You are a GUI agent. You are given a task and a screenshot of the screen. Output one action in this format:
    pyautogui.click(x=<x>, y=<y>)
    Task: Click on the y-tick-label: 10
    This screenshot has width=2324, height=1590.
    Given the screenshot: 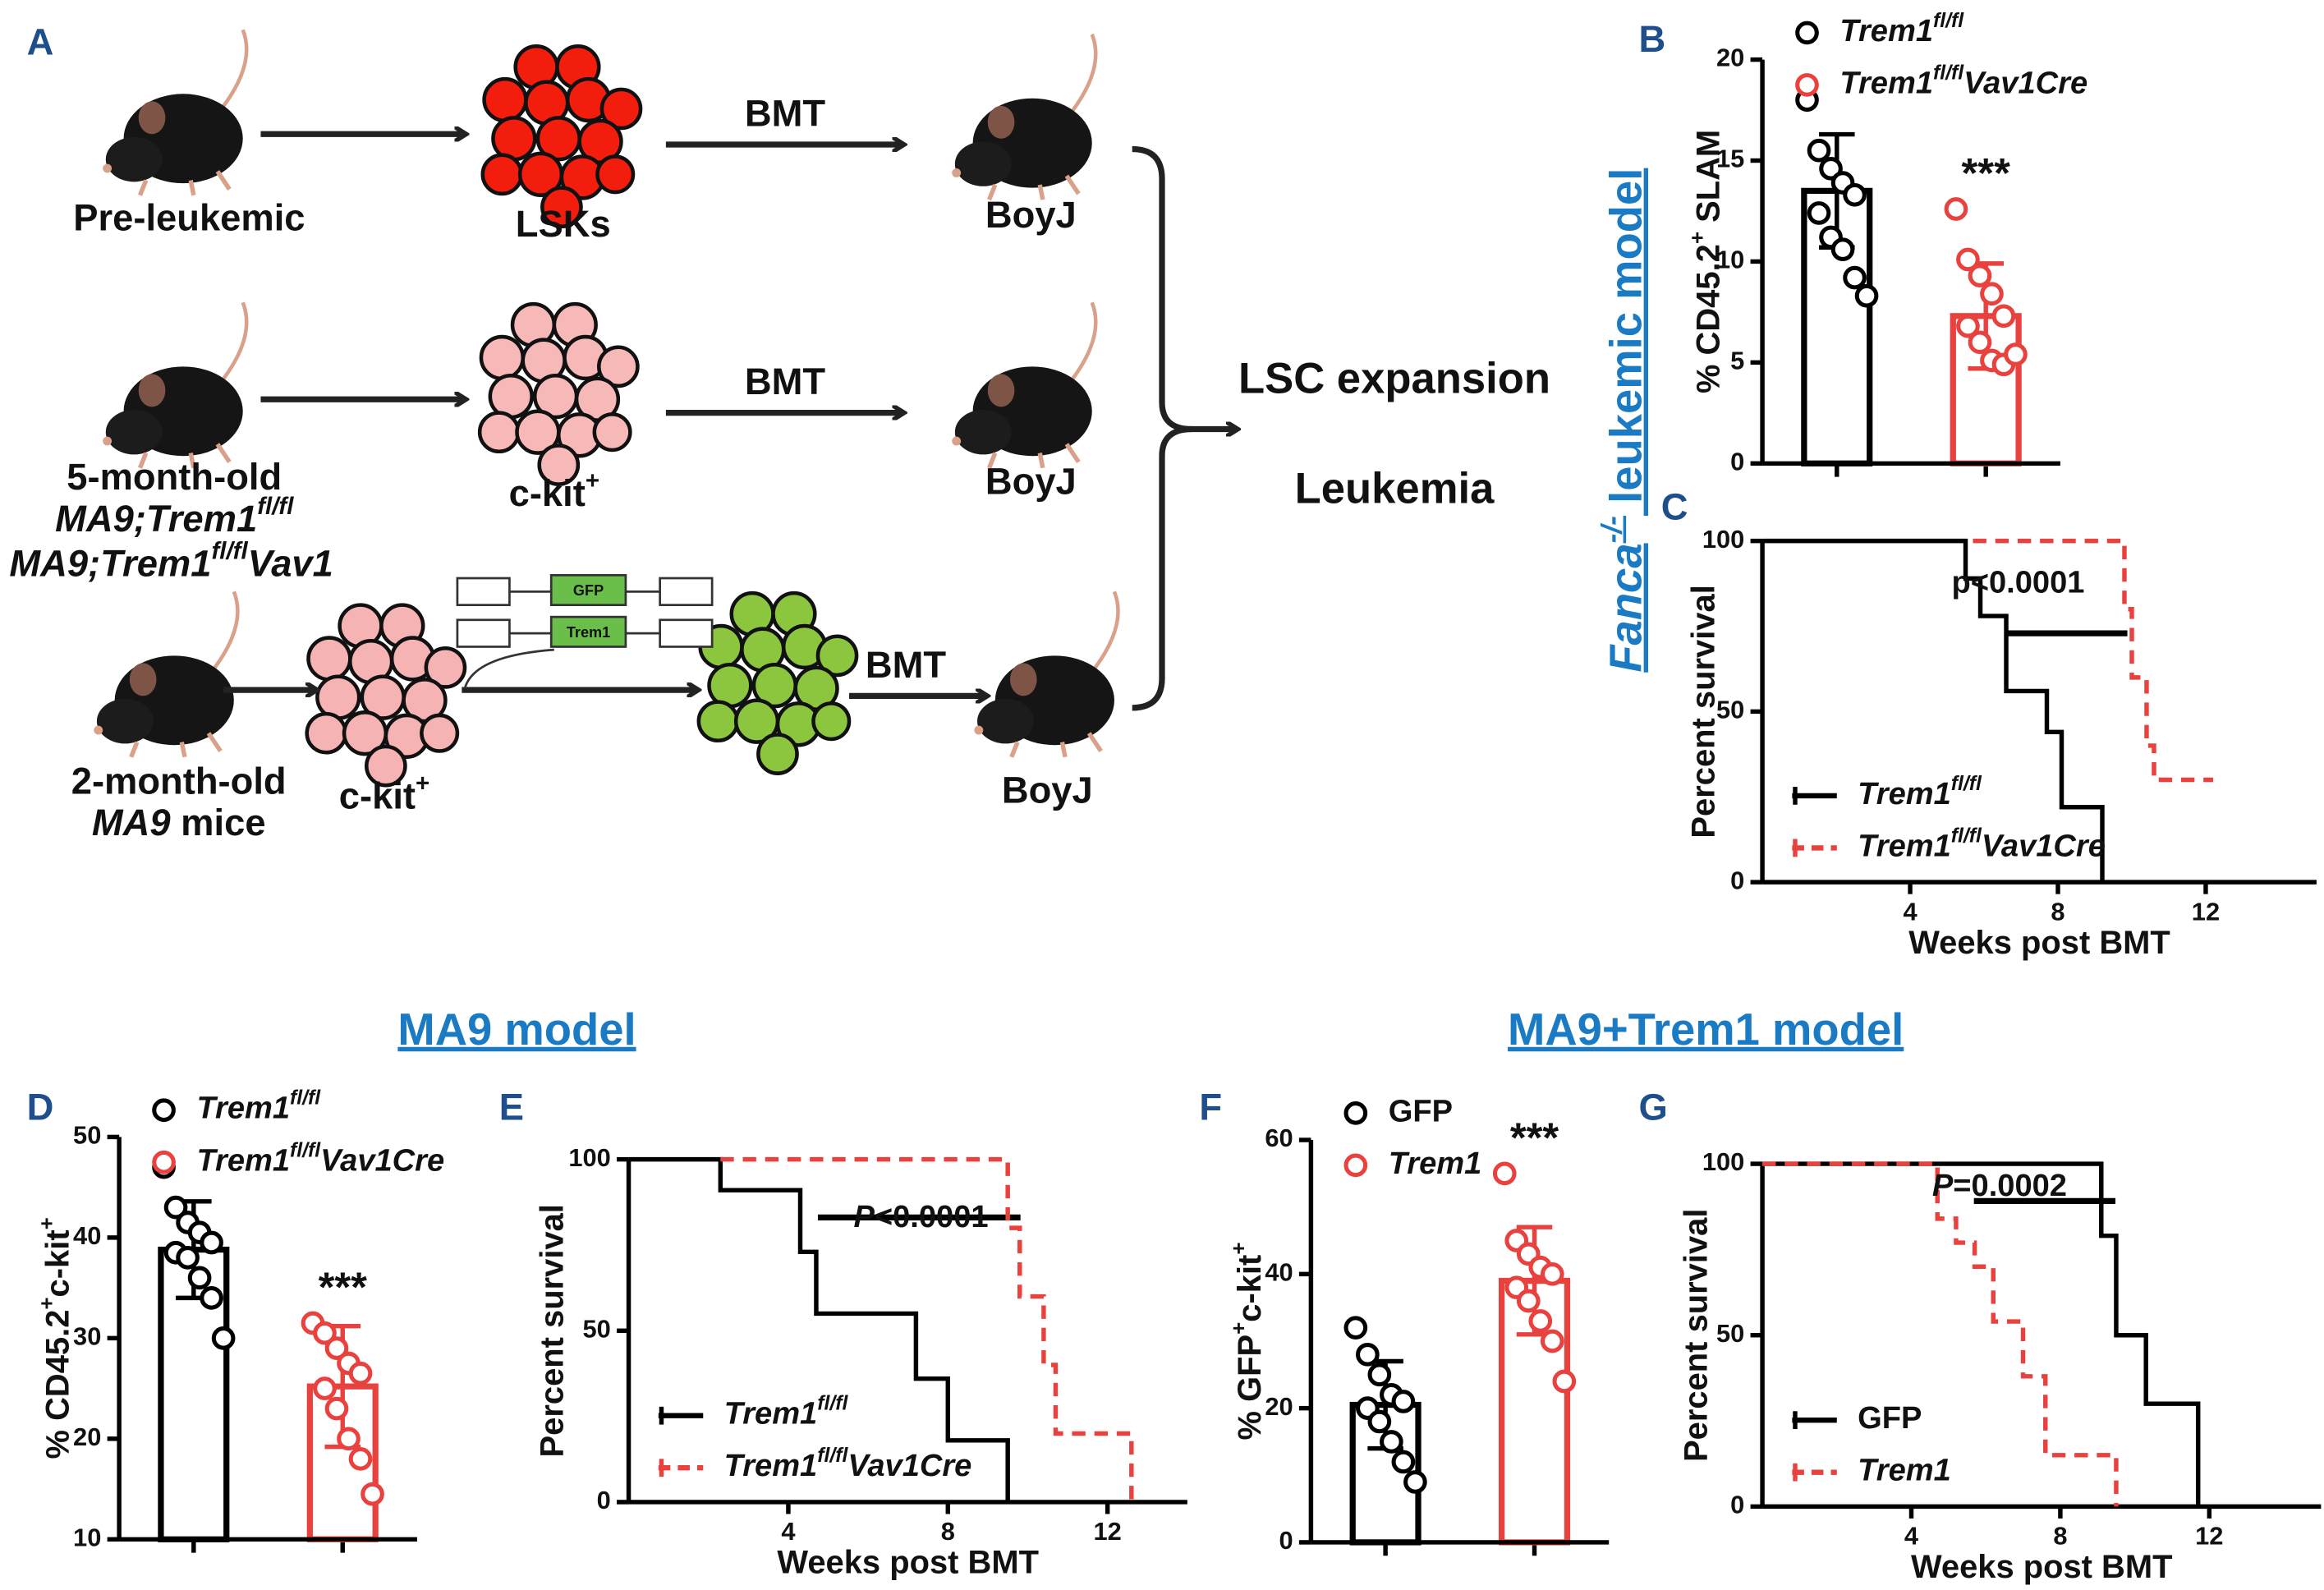 What is the action you would take?
    pyautogui.click(x=87, y=1537)
    